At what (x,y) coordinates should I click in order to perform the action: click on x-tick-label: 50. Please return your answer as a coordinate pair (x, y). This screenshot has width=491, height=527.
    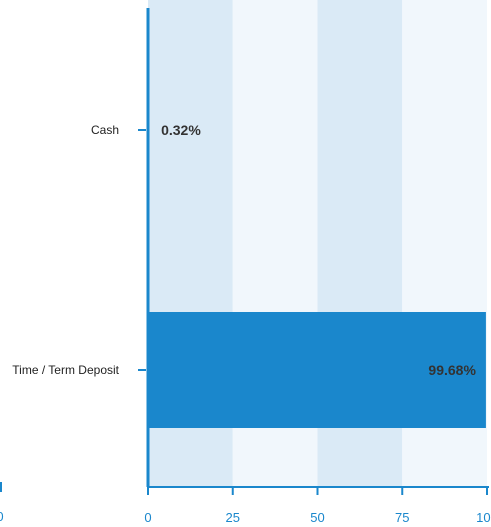
    Looking at the image, I should click on (317, 517).